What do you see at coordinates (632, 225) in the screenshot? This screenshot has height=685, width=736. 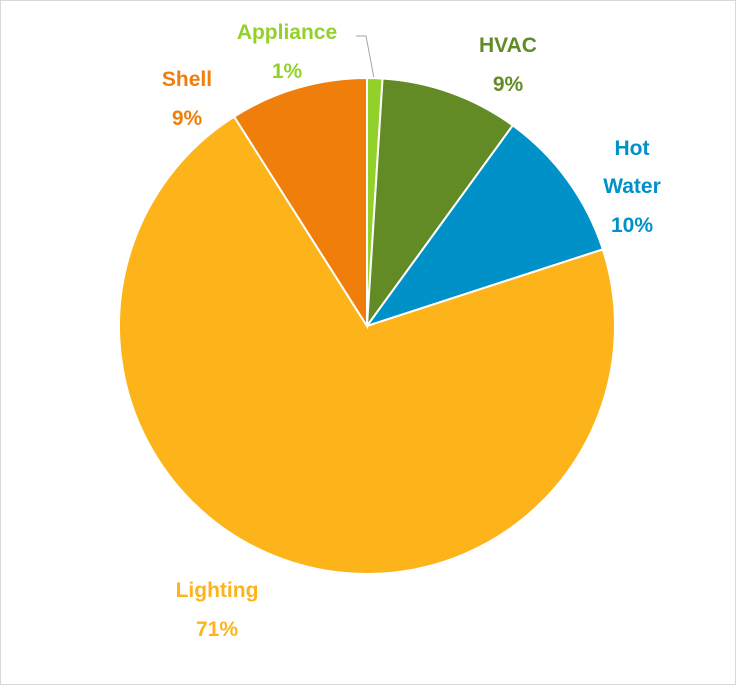 I see `value-label: 10%` at bounding box center [632, 225].